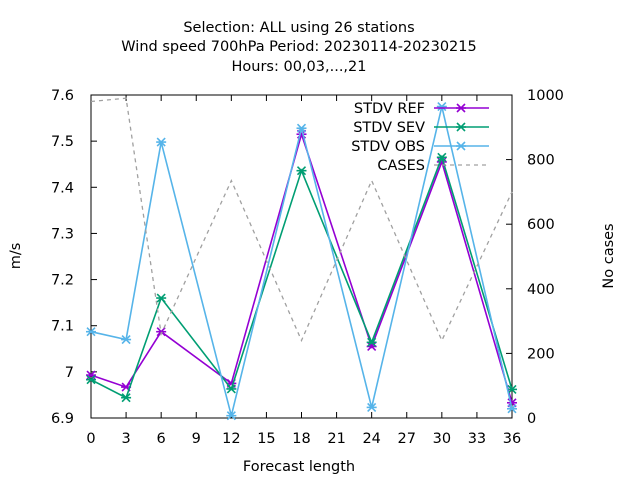 The width and height of the screenshot is (640, 480). Describe the element at coordinates (62, 234) in the screenshot. I see `y-tick-label: 7.3` at that location.